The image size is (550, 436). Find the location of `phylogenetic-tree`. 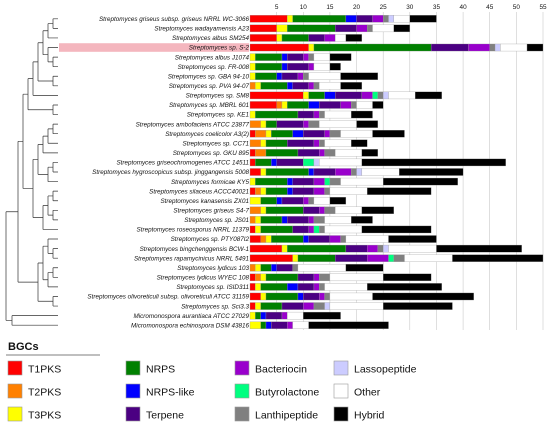

phylogenetic-tree is located at coordinates (31, 172).